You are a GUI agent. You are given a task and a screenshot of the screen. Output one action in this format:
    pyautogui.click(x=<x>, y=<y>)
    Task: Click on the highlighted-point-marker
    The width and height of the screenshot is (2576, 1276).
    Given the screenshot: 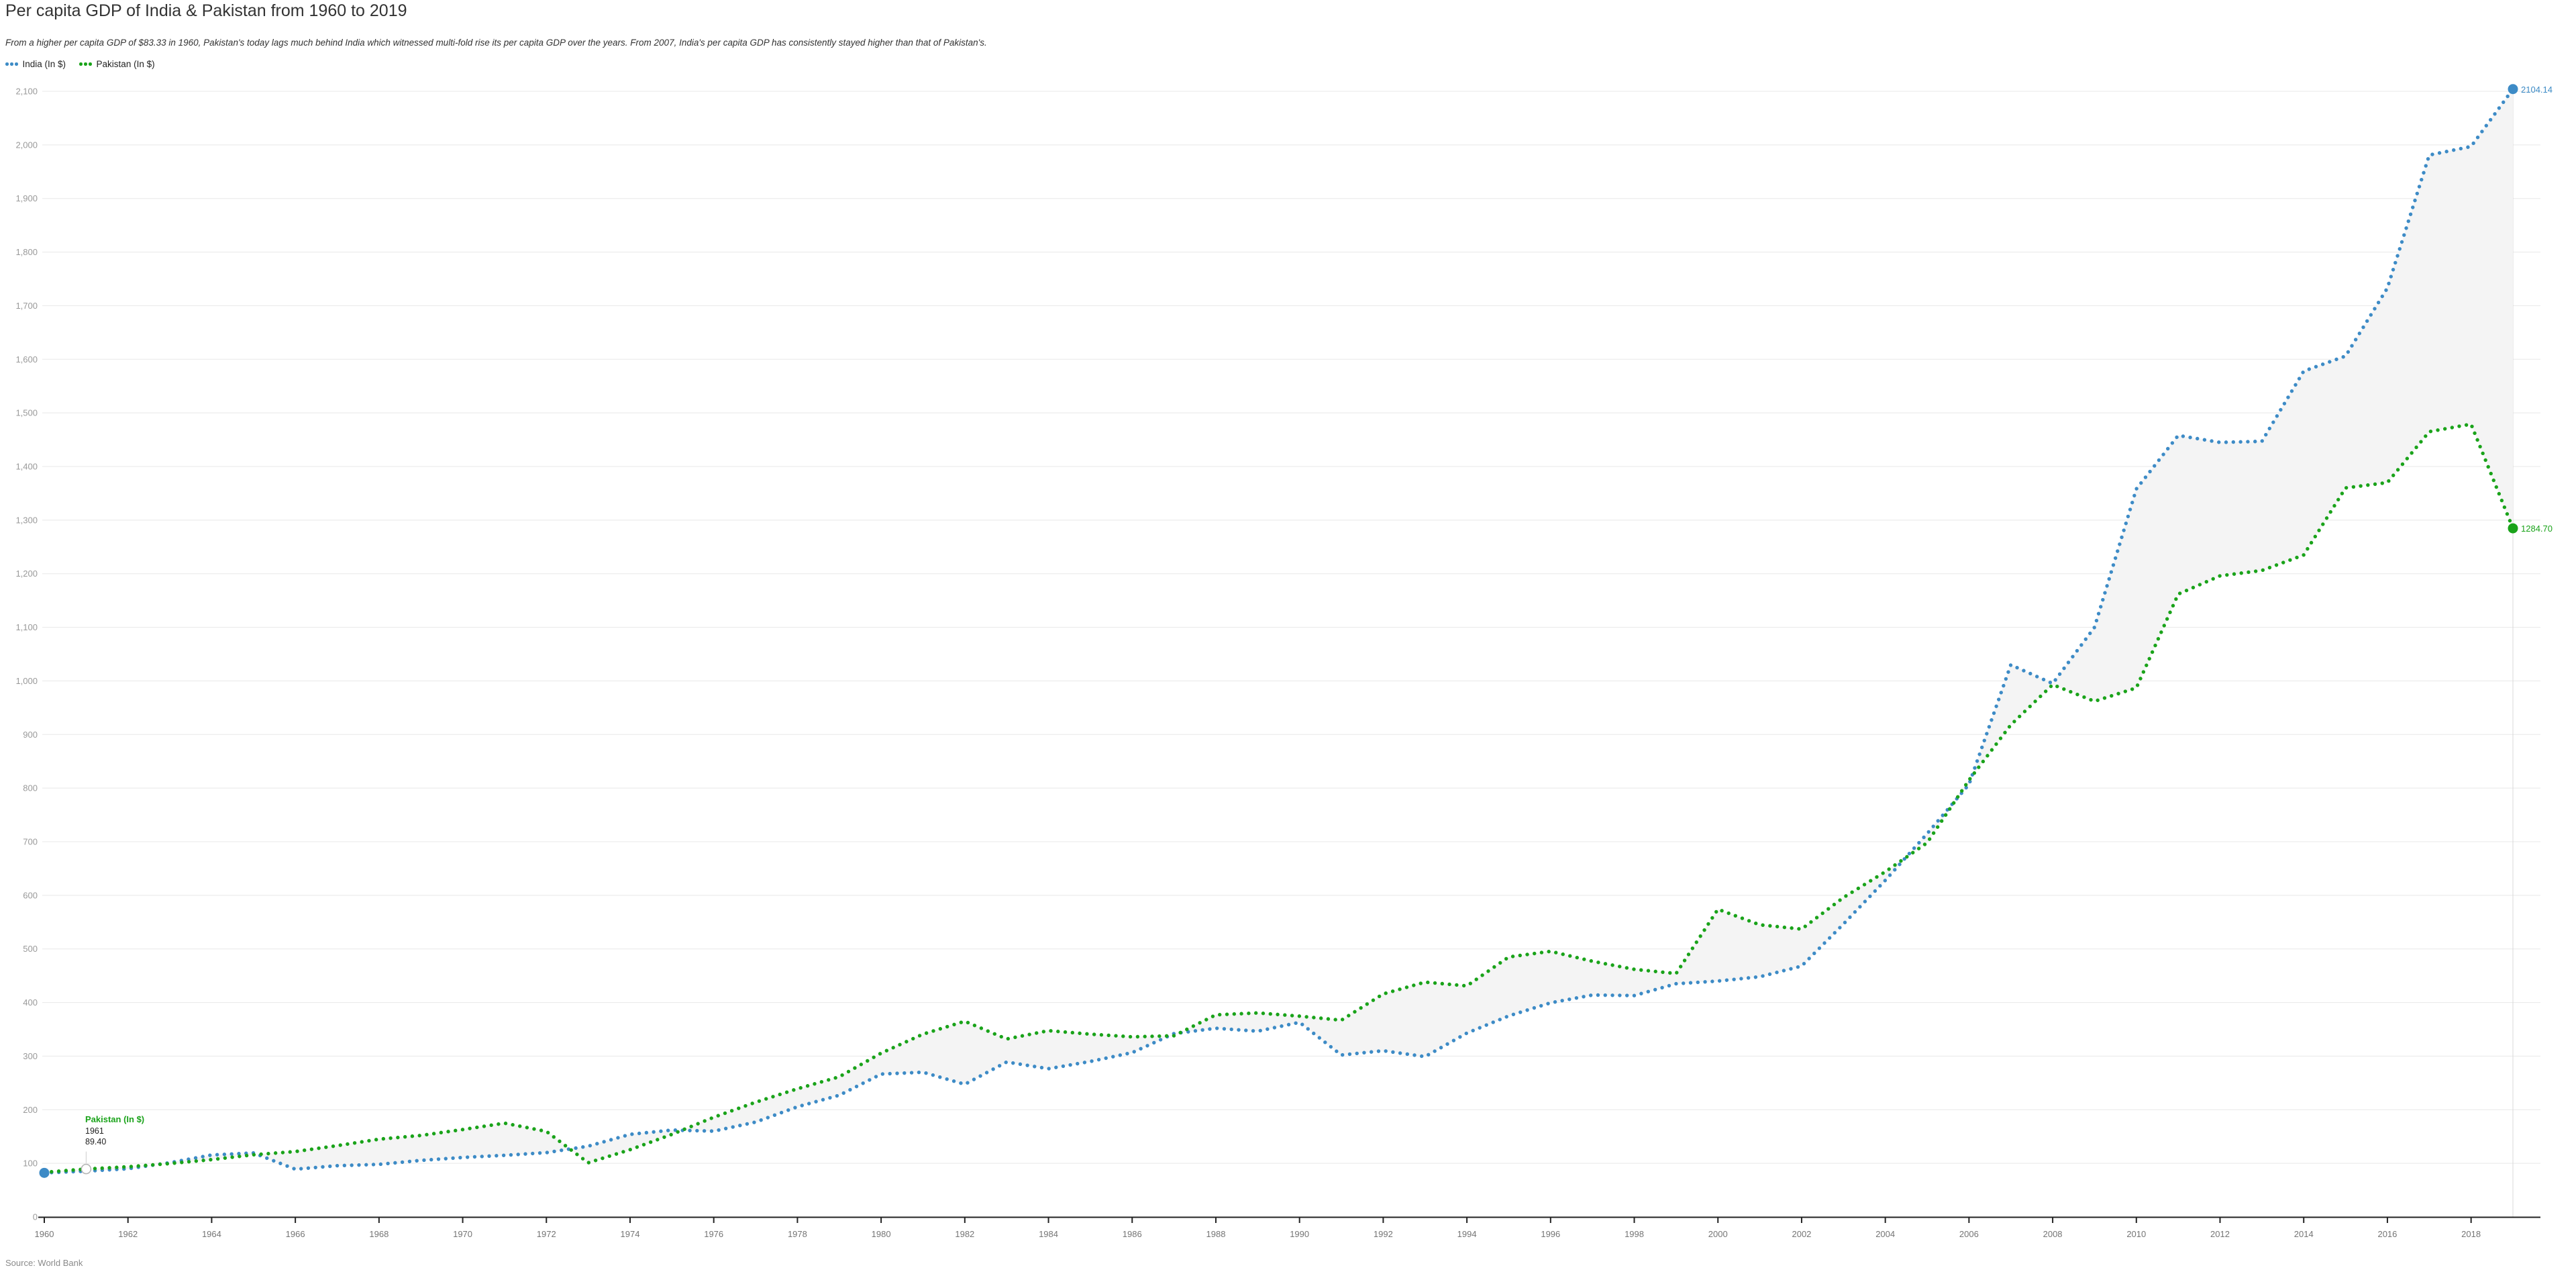 What is the action you would take?
    pyautogui.click(x=86, y=1169)
    